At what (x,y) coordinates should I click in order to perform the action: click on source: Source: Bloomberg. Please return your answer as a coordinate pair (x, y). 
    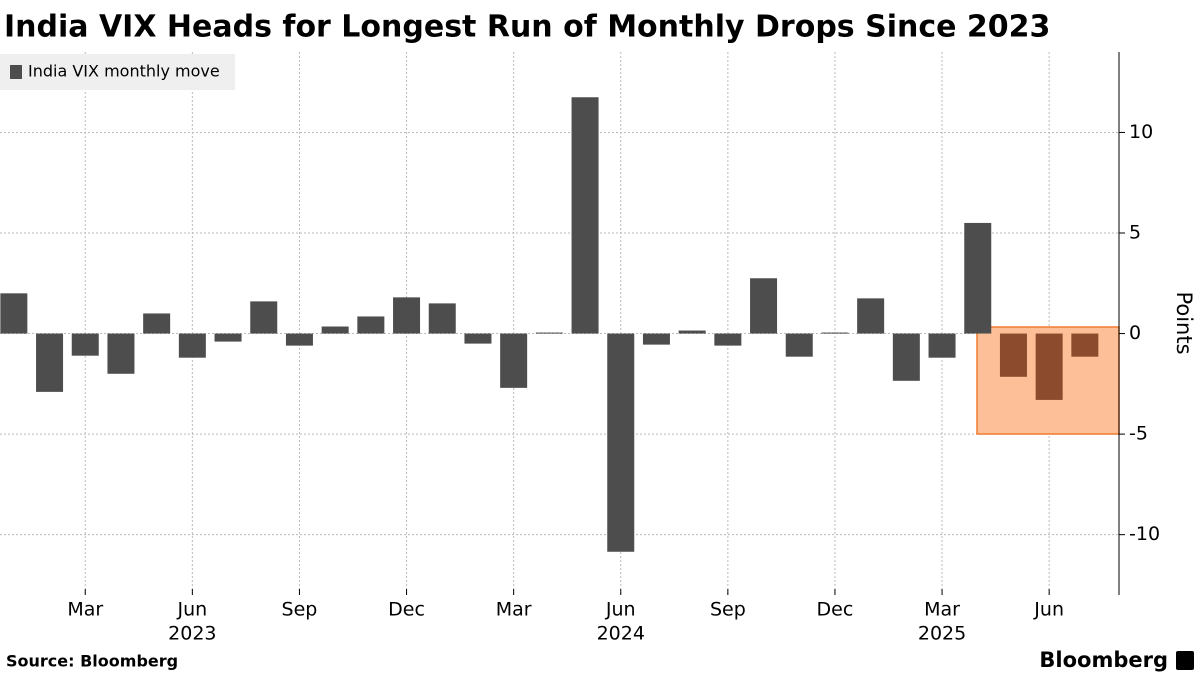
    Looking at the image, I should click on (92, 661).